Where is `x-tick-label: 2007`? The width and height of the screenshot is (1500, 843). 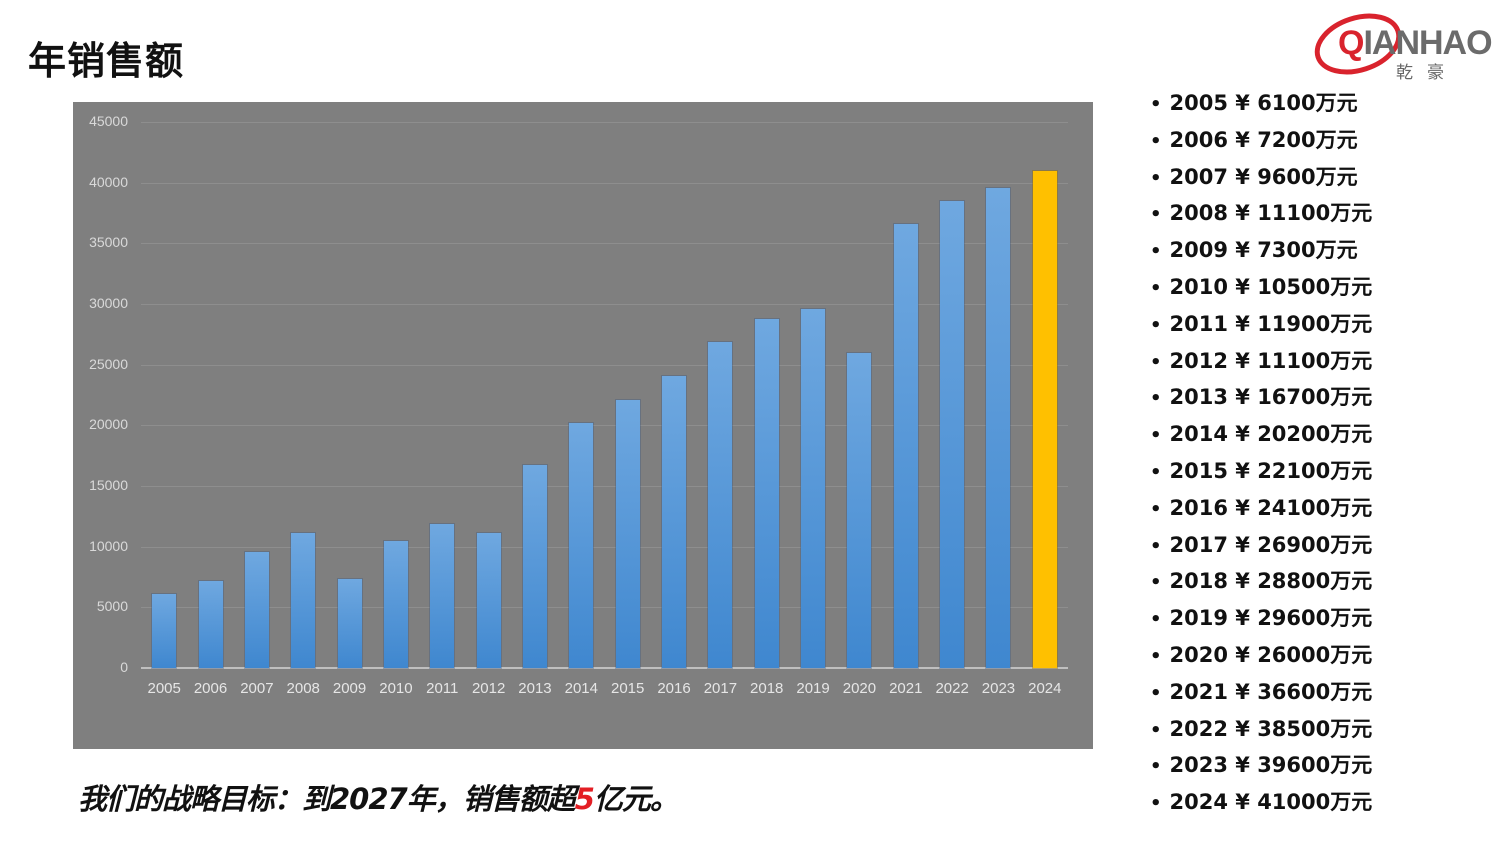
x-tick-label: 2007 is located at coordinates (257, 688).